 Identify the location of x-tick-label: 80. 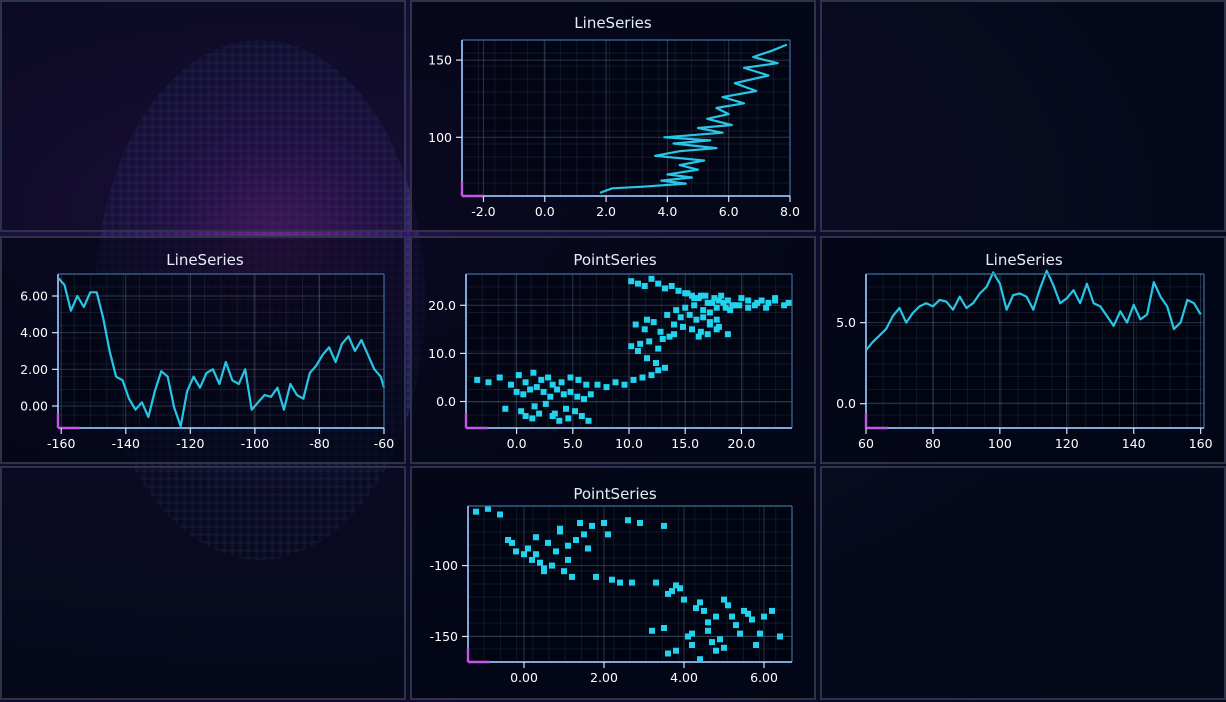
(933, 443).